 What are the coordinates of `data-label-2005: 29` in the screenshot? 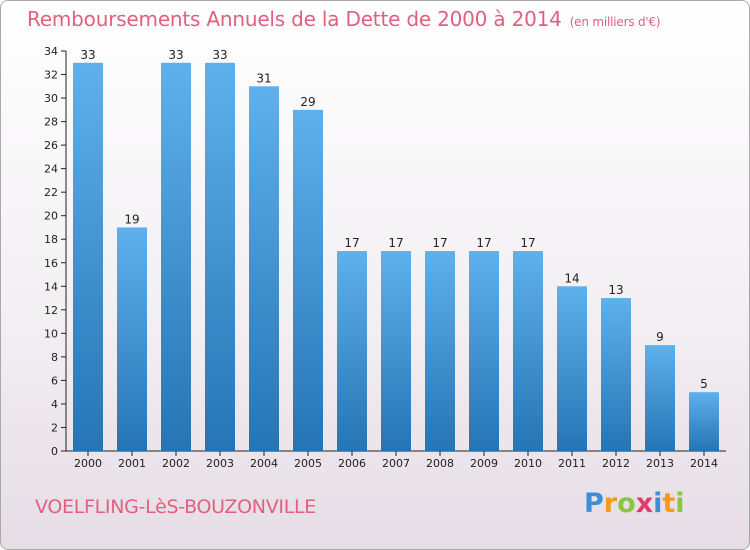 It's located at (307, 102).